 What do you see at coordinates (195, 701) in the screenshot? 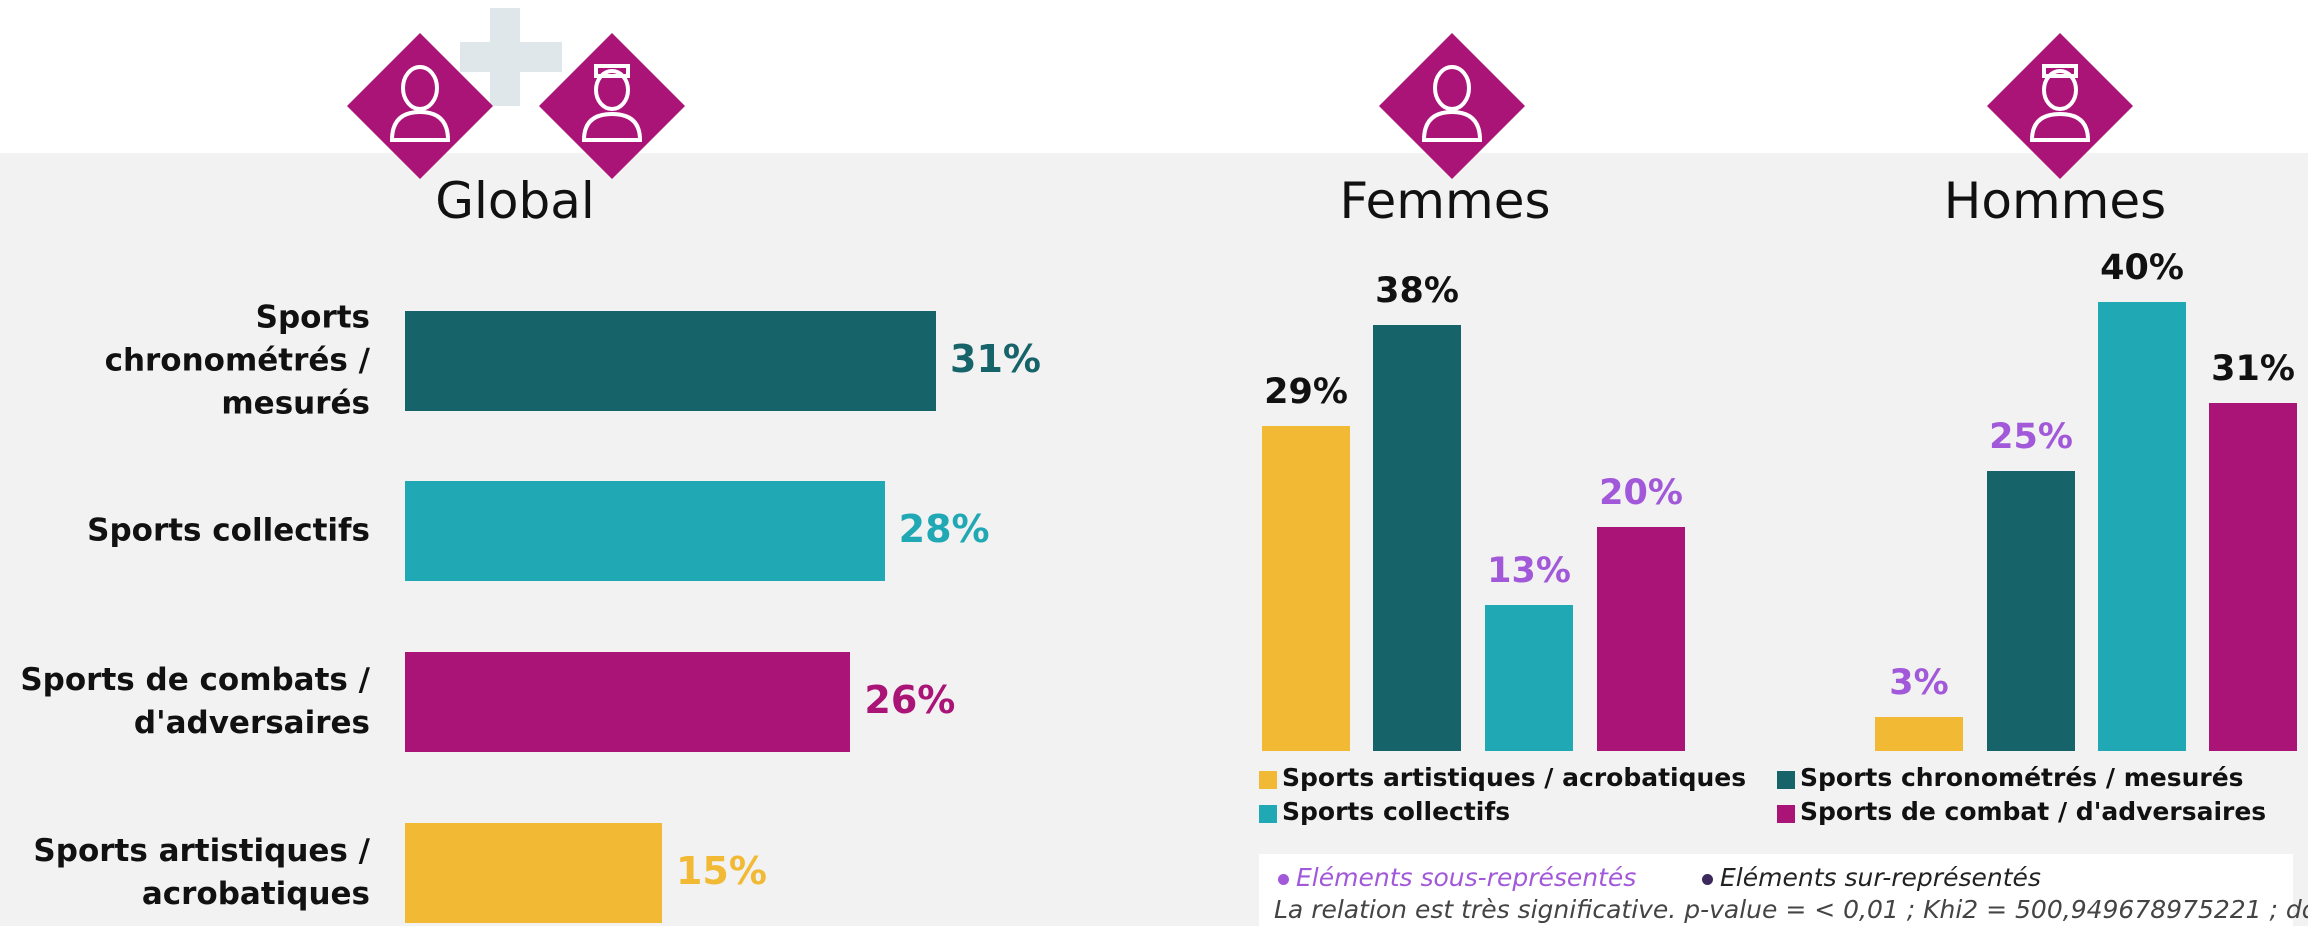
I see `category-label: Sports de combats / d'adversaires` at bounding box center [195, 701].